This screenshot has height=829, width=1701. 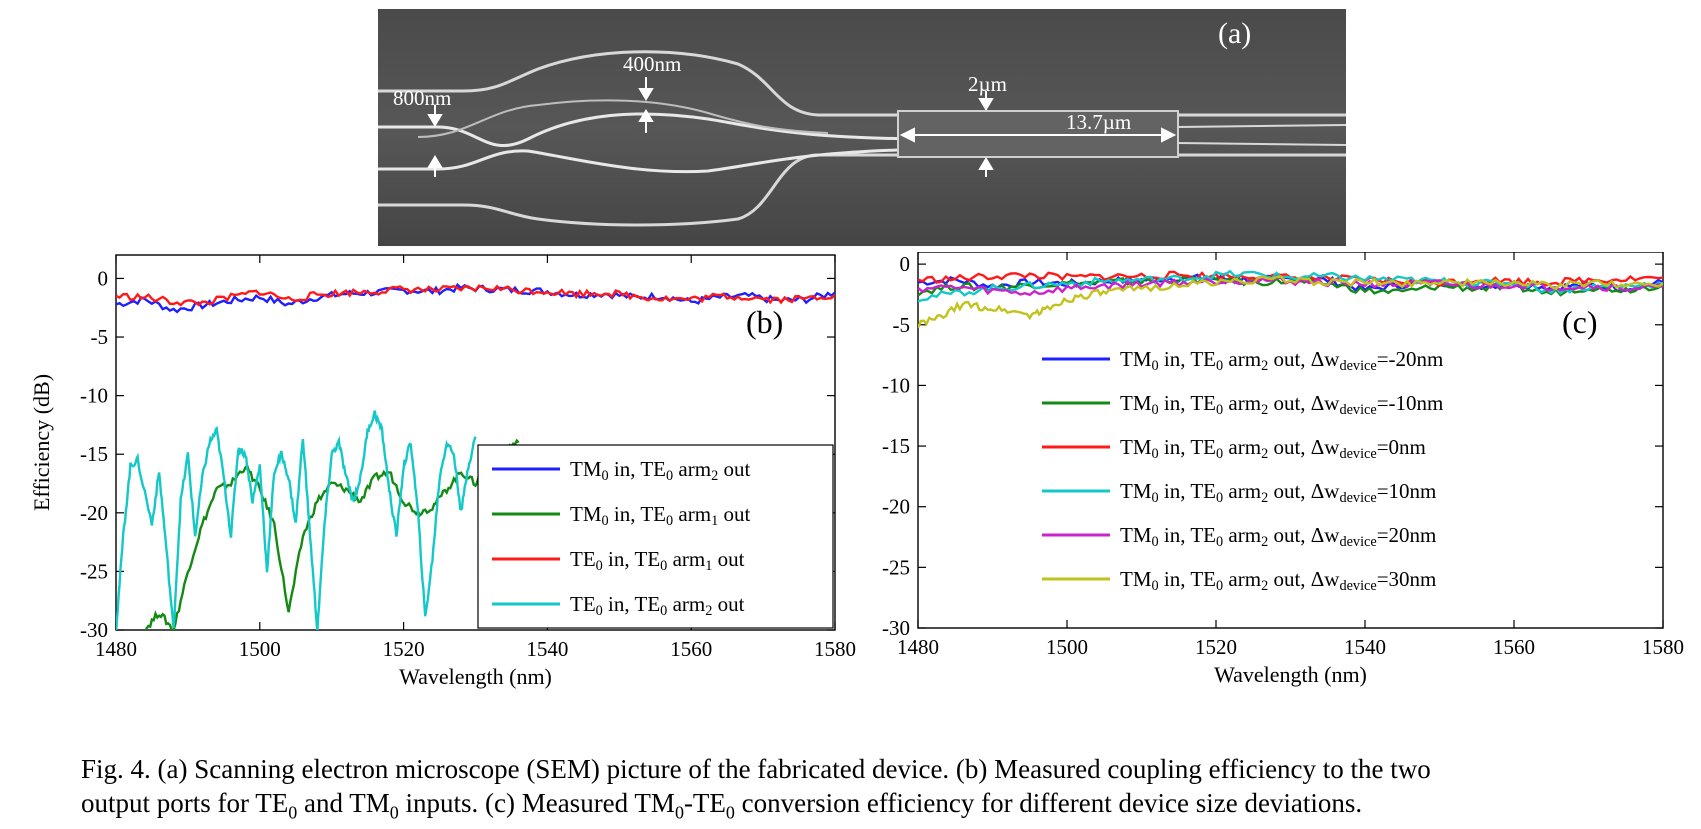 I want to click on y-tick-label: -25, so click(x=896, y=567).